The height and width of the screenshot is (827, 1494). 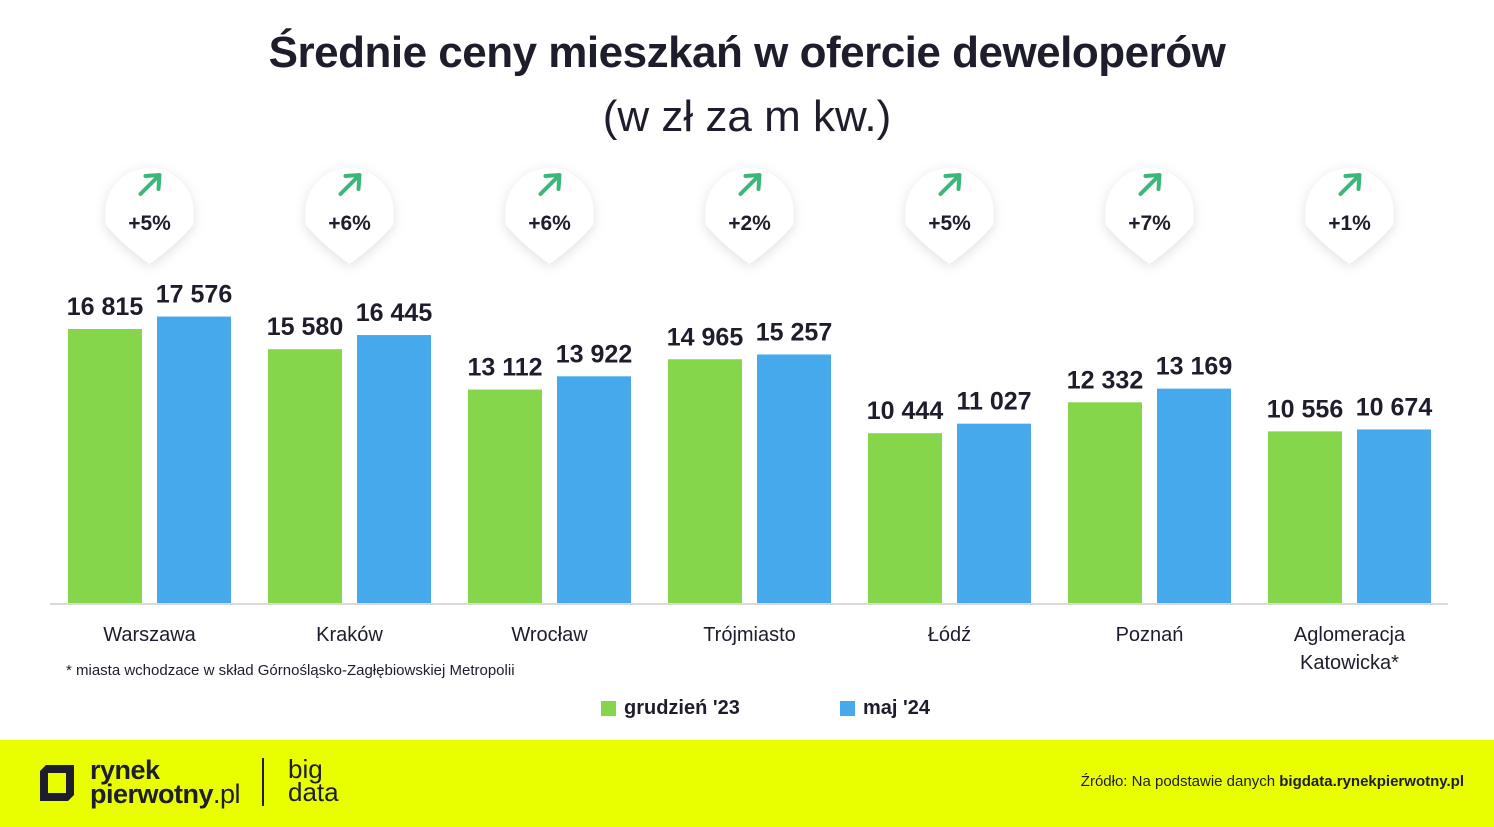 I want to click on bar-value-label: 14 965, so click(x=705, y=337).